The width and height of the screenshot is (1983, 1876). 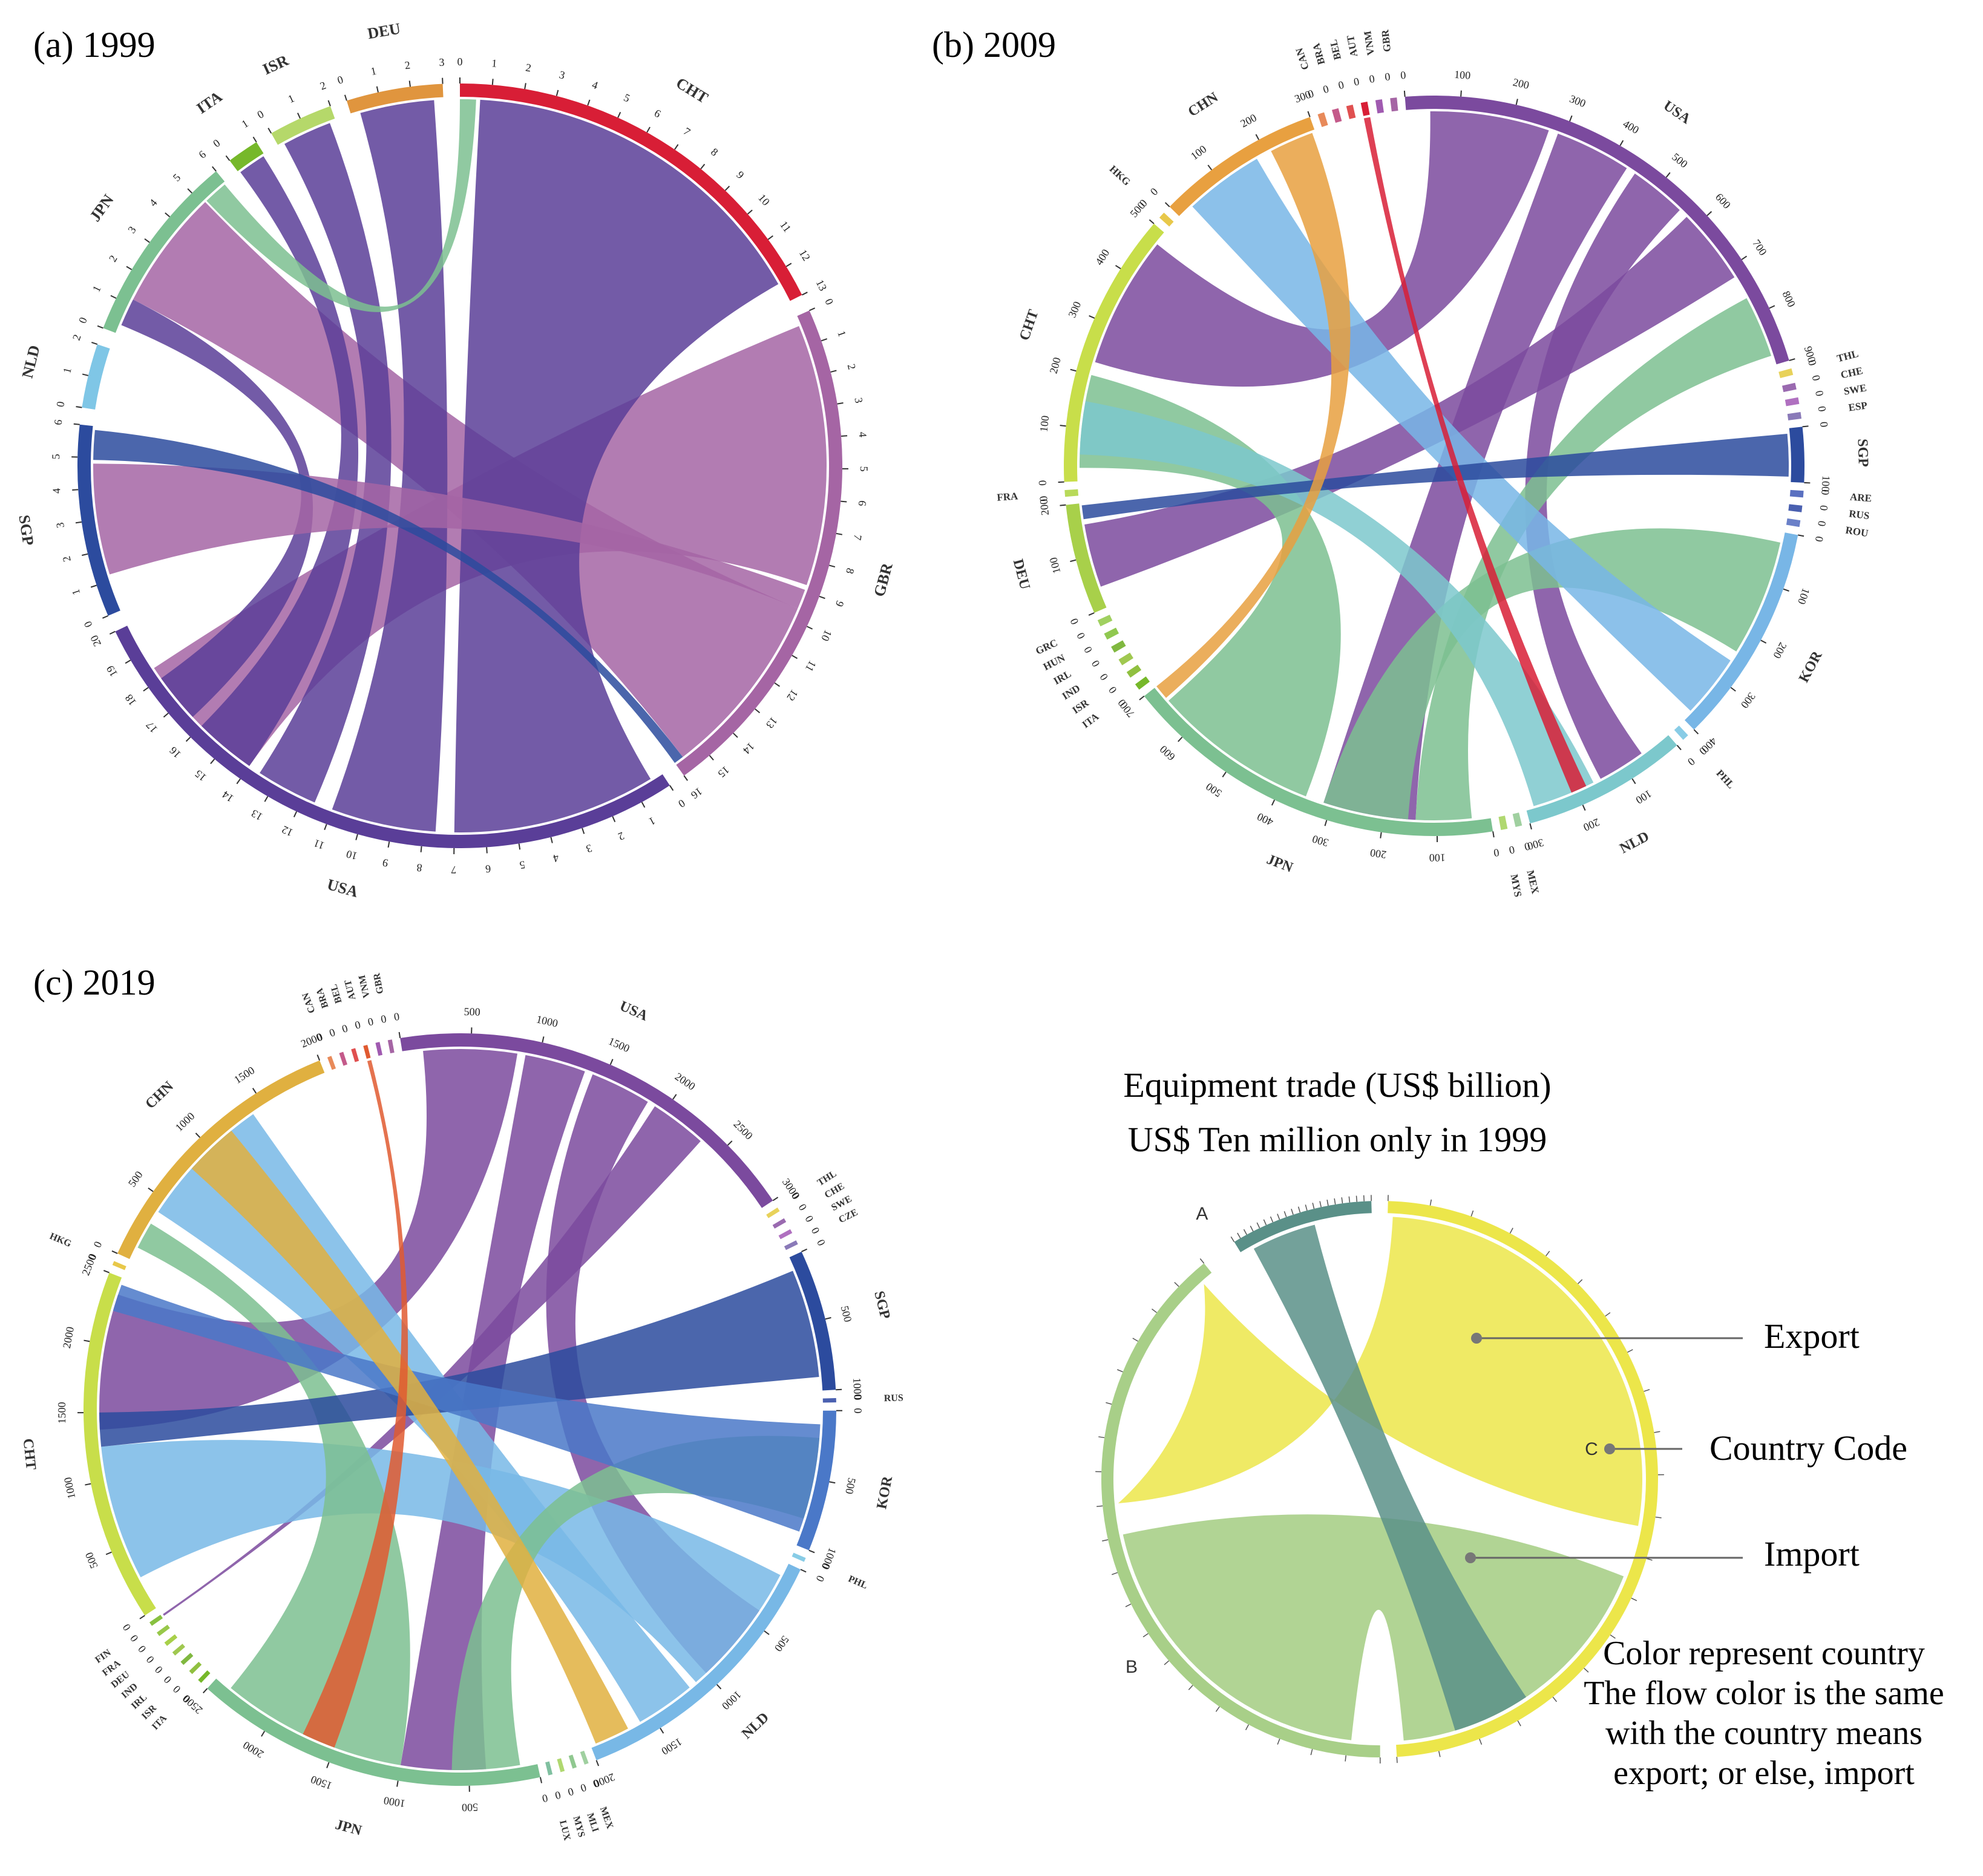 I want to click on tick-label: 17, so click(x=151, y=727).